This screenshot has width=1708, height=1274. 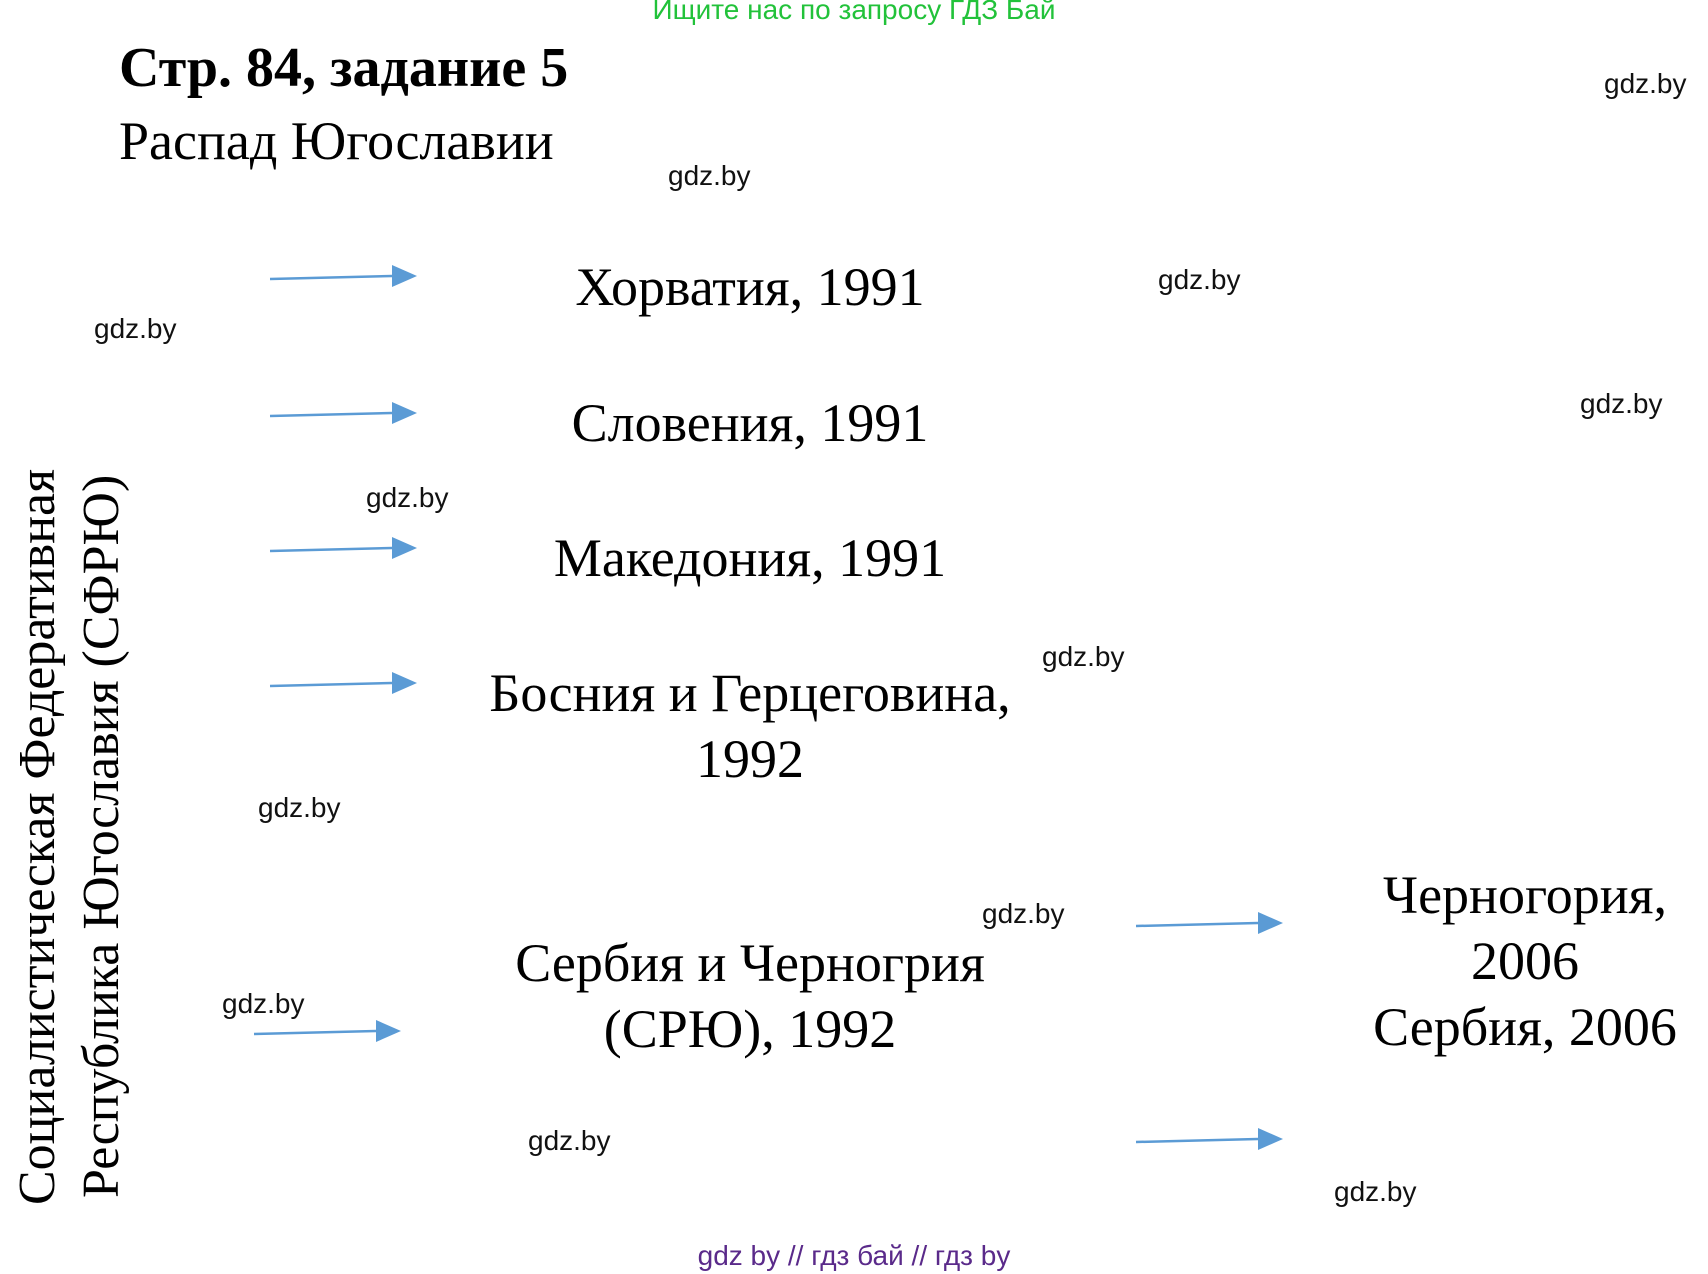 I want to click on root-label-line1: Социалистическая Федеративная, so click(x=37, y=836).